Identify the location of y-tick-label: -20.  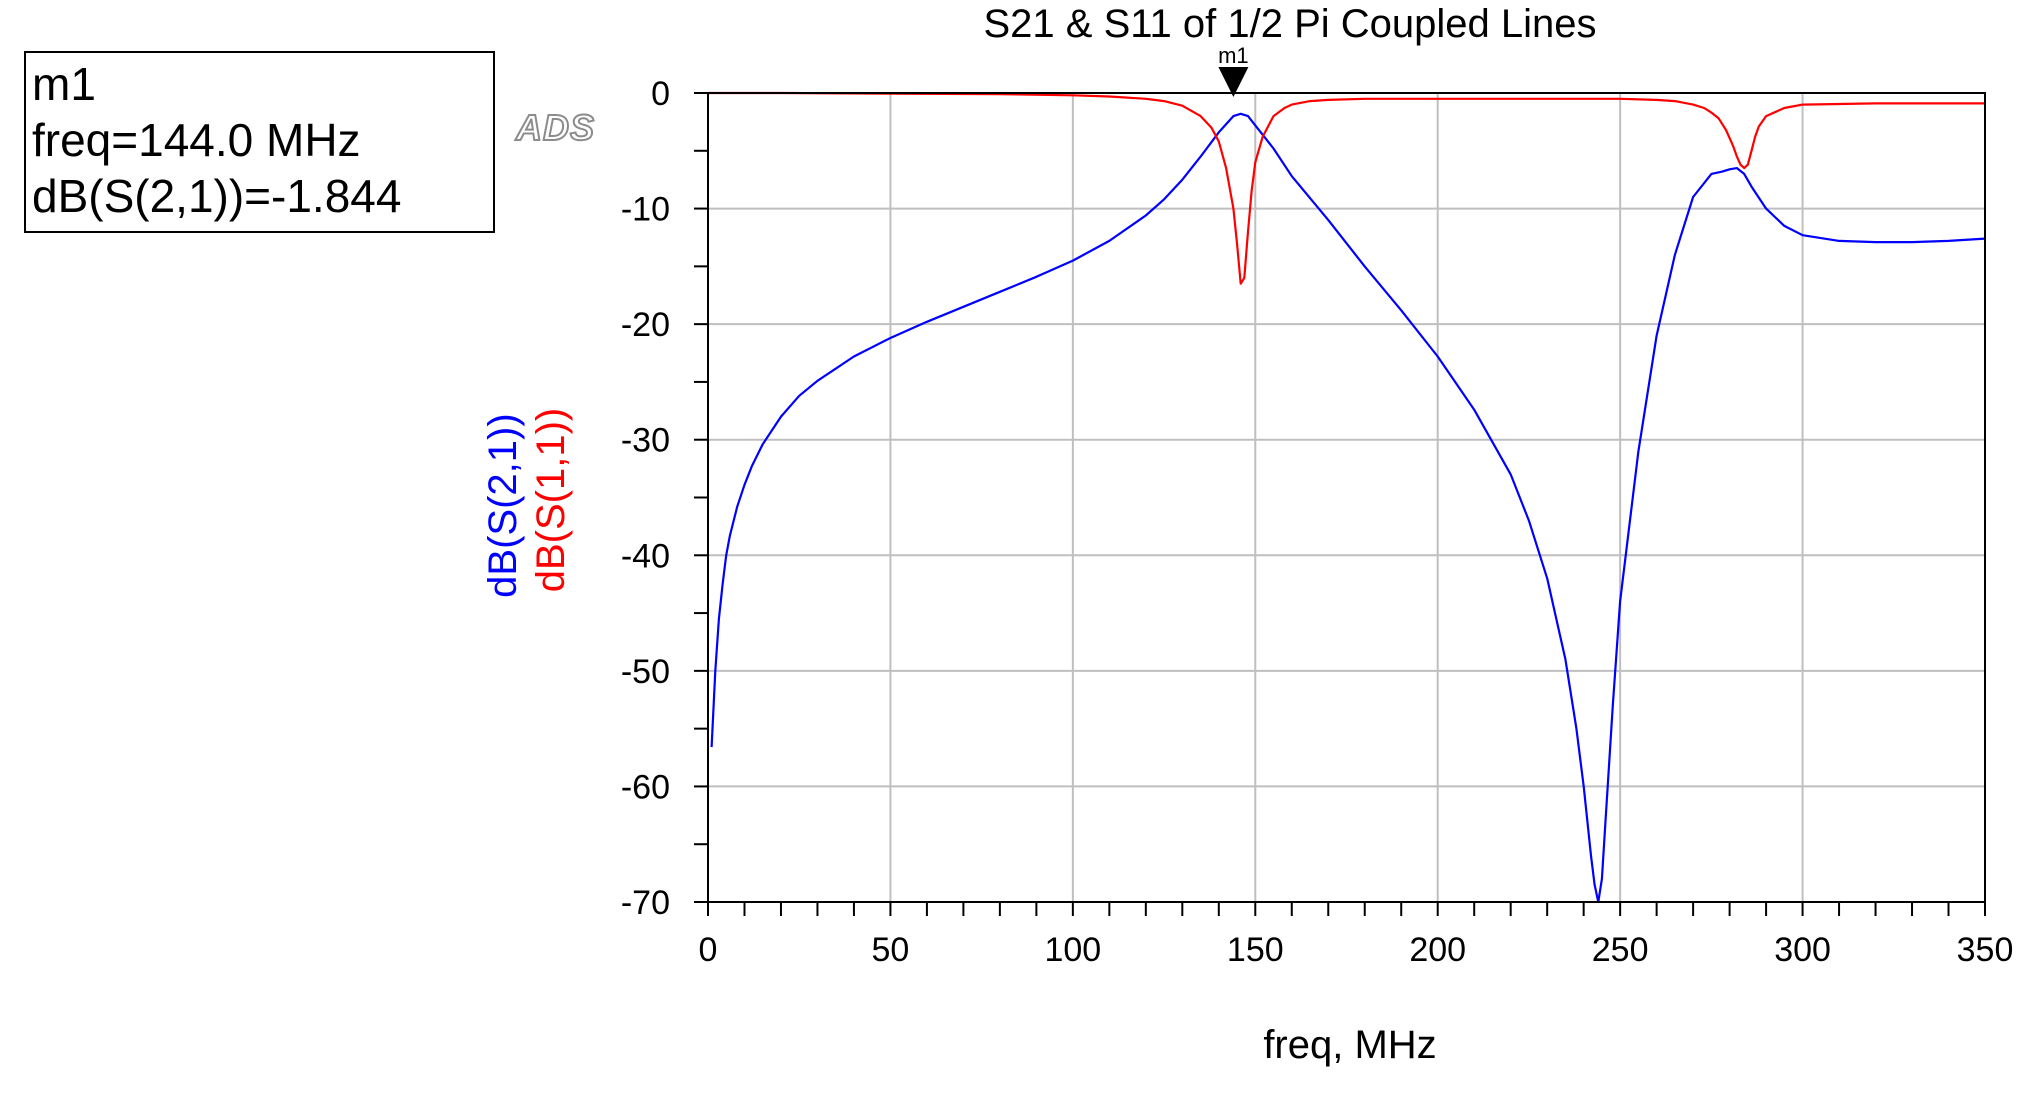
(645, 325).